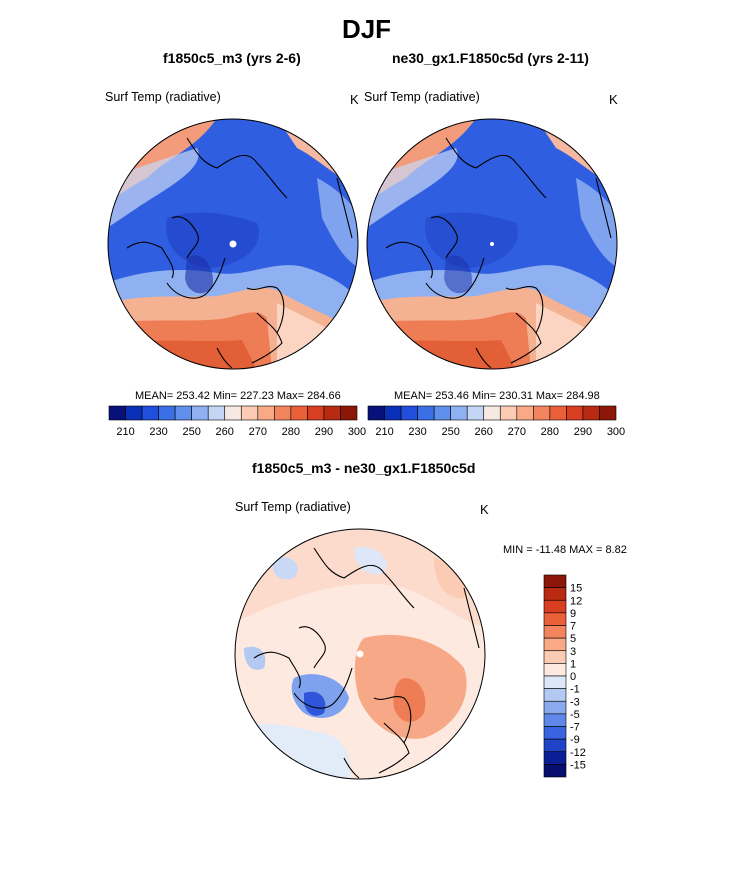 This screenshot has height=882, width=733. Describe the element at coordinates (417, 432) in the screenshot. I see `panel-2-colorbar-label: 230` at that location.